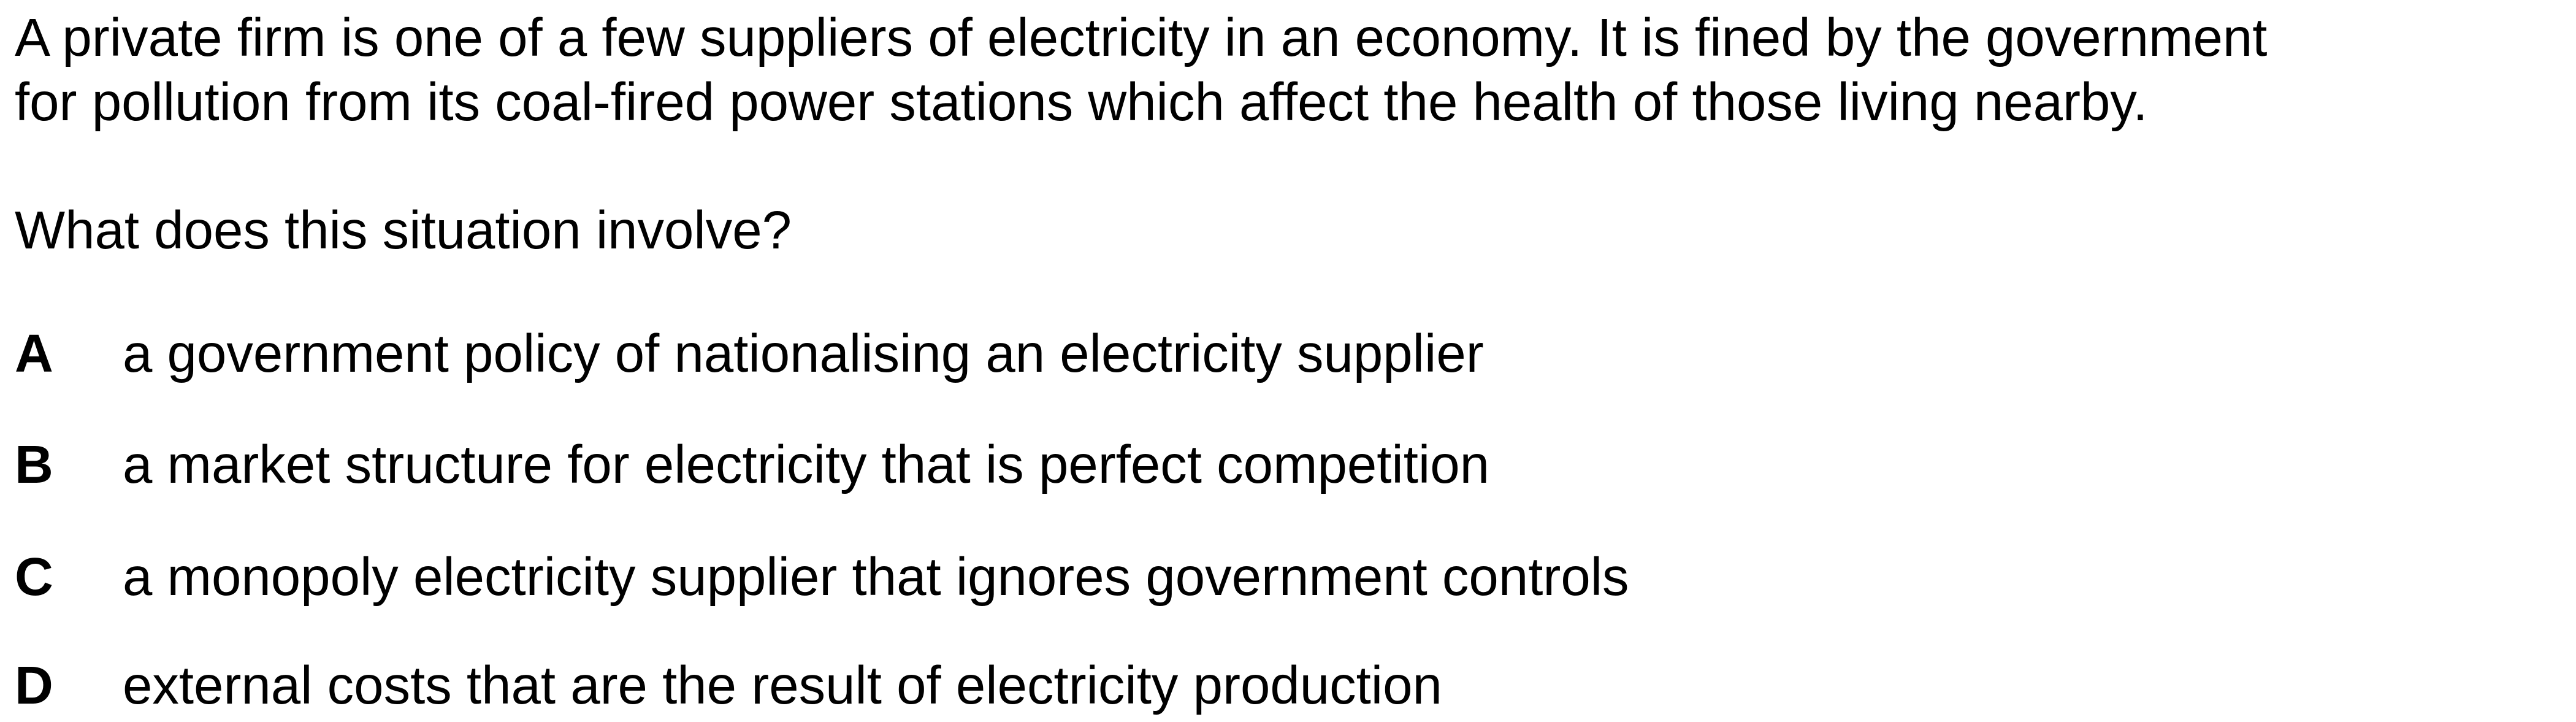 This screenshot has height=722, width=2576. I want to click on option-letter: B, so click(34, 464).